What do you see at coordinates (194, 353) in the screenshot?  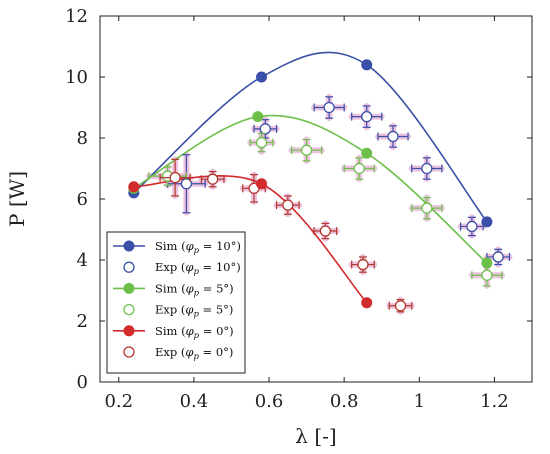 I see `legend-label: Exp (φp = 0°)` at bounding box center [194, 353].